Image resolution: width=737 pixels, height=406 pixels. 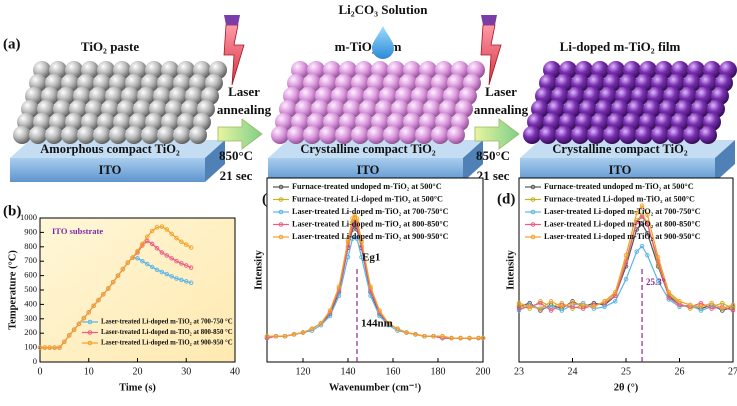 What do you see at coordinates (30, 347) in the screenshot?
I see `y-tick-label: 100` at bounding box center [30, 347].